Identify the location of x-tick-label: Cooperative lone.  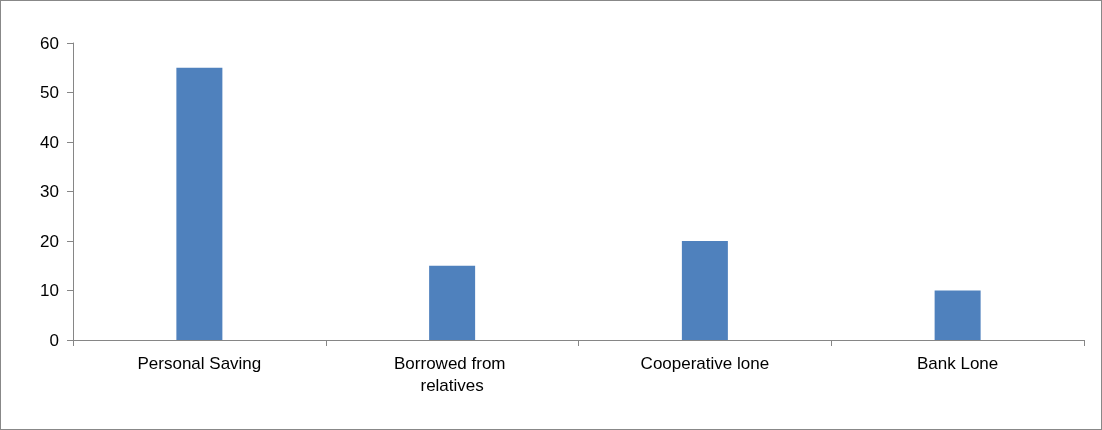
(705, 363).